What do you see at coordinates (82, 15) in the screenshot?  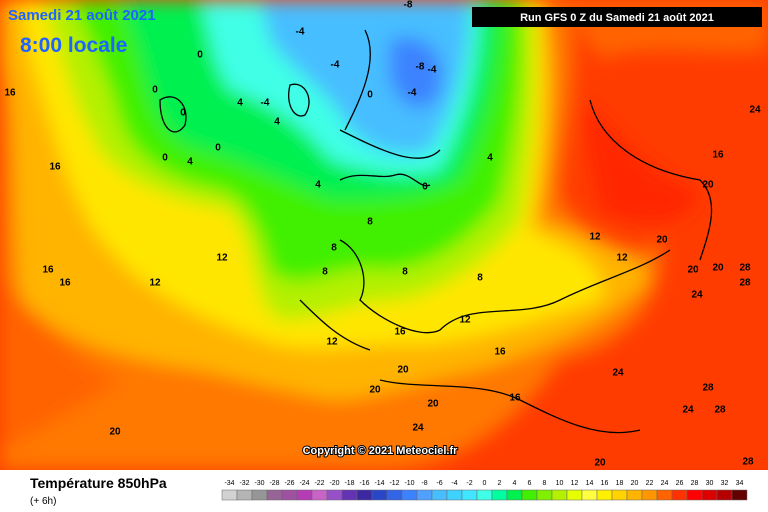 I see `map-title: Samedi 21 août 2021` at bounding box center [82, 15].